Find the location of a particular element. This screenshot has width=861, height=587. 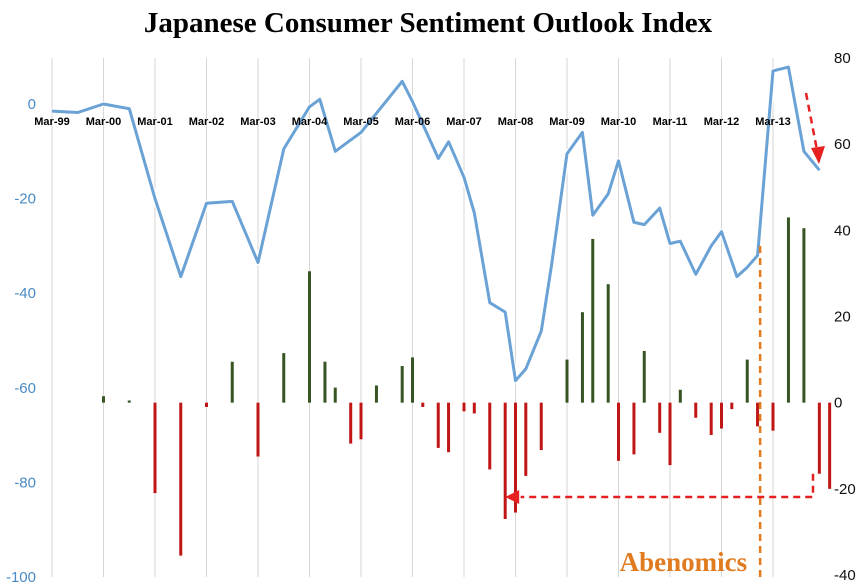

x-tick-label: Mar-00 is located at coordinates (103, 122).